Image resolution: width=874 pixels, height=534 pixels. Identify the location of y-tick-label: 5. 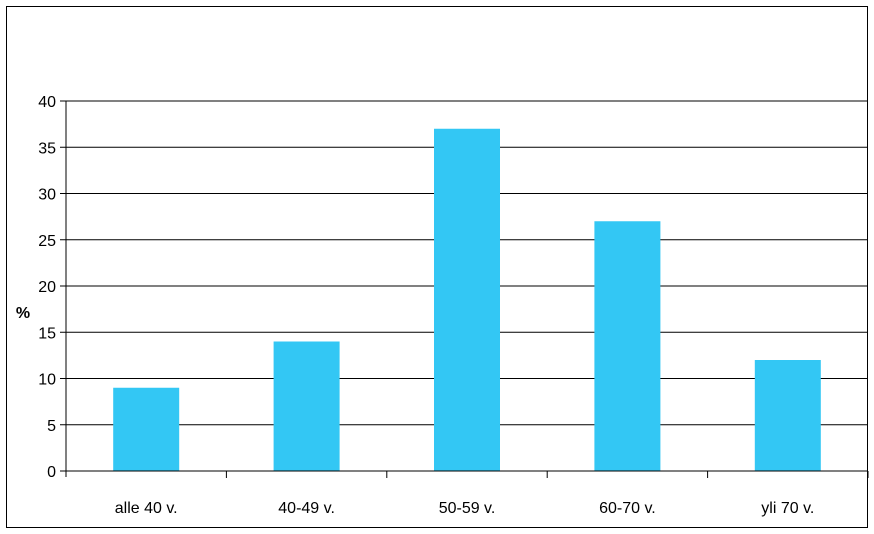
(51, 426).